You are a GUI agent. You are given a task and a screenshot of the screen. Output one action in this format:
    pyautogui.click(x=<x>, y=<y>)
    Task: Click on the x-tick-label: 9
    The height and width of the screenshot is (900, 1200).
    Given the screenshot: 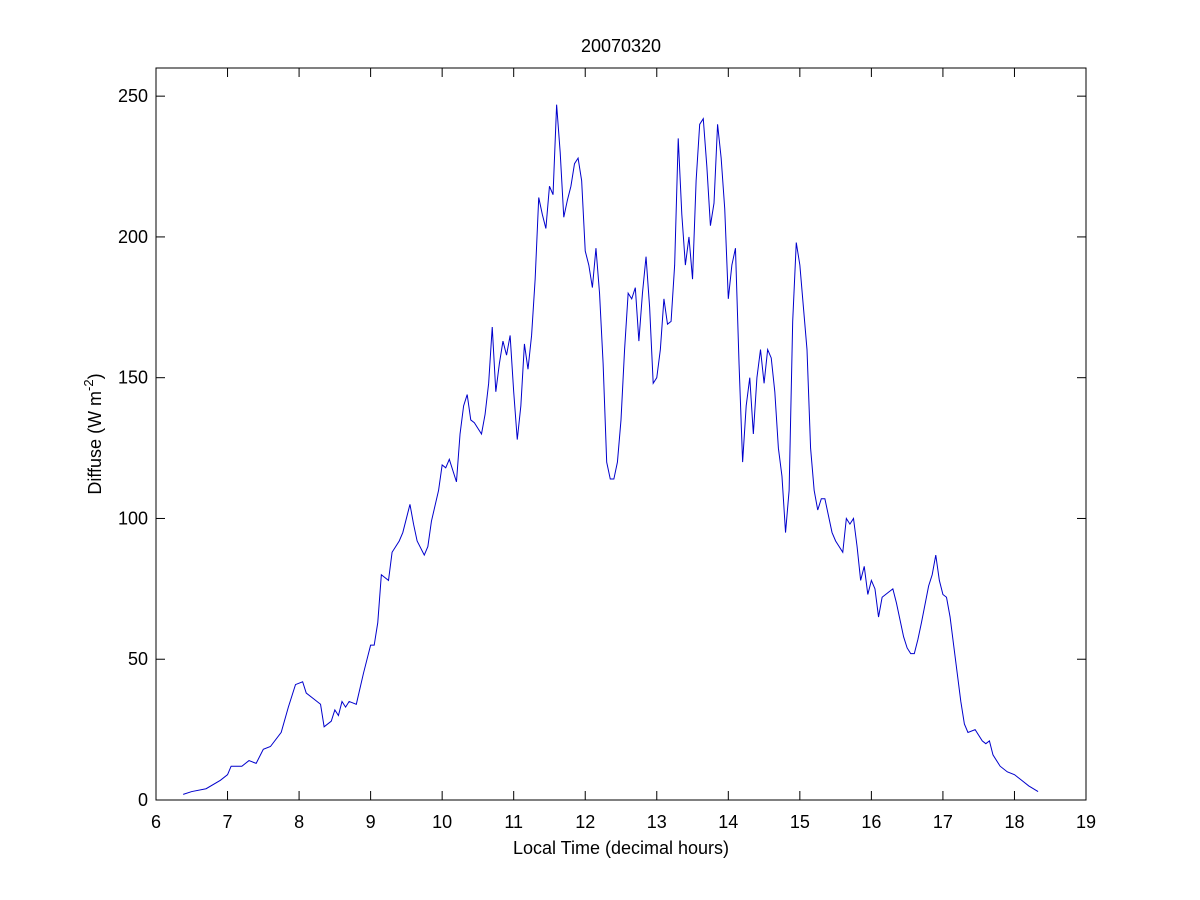 What is the action you would take?
    pyautogui.click(x=371, y=822)
    